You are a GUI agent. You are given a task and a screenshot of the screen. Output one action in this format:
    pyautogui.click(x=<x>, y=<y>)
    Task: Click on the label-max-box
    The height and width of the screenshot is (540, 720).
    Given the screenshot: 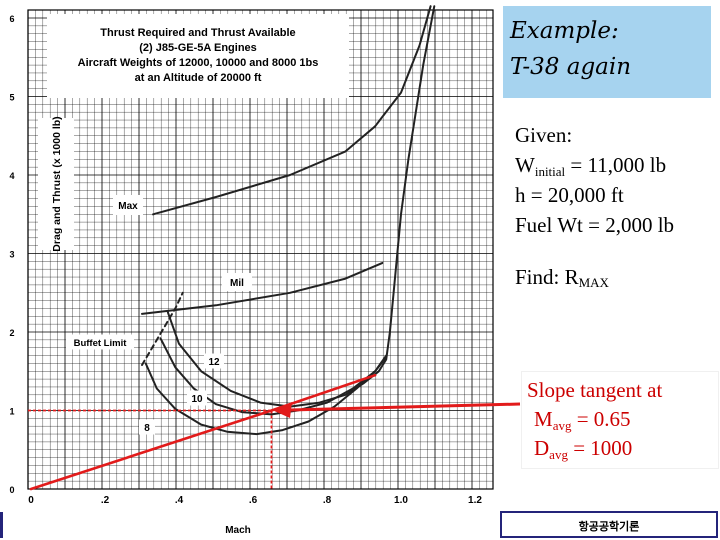 What is the action you would take?
    pyautogui.click(x=128, y=205)
    